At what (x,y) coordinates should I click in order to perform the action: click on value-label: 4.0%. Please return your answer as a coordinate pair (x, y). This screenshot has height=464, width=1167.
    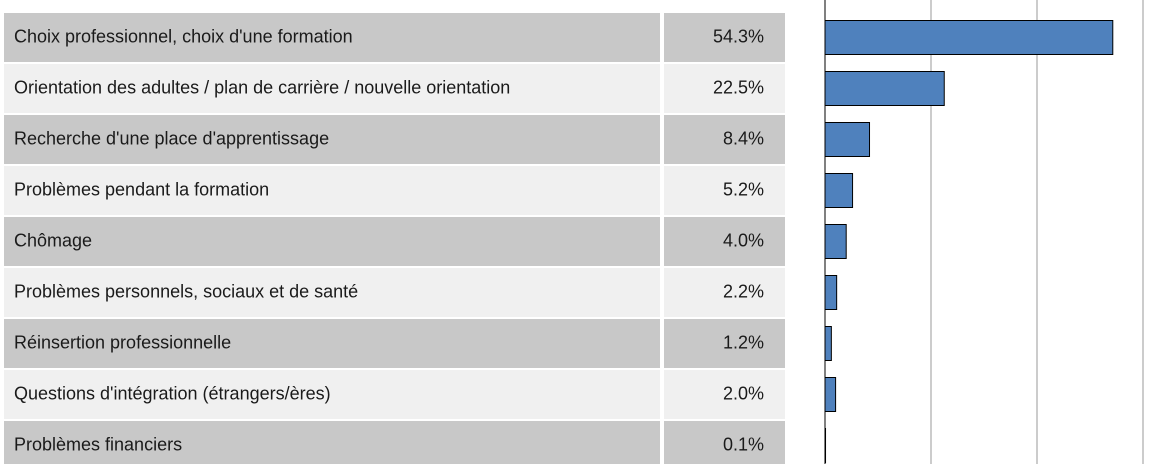
    Looking at the image, I should click on (743, 240).